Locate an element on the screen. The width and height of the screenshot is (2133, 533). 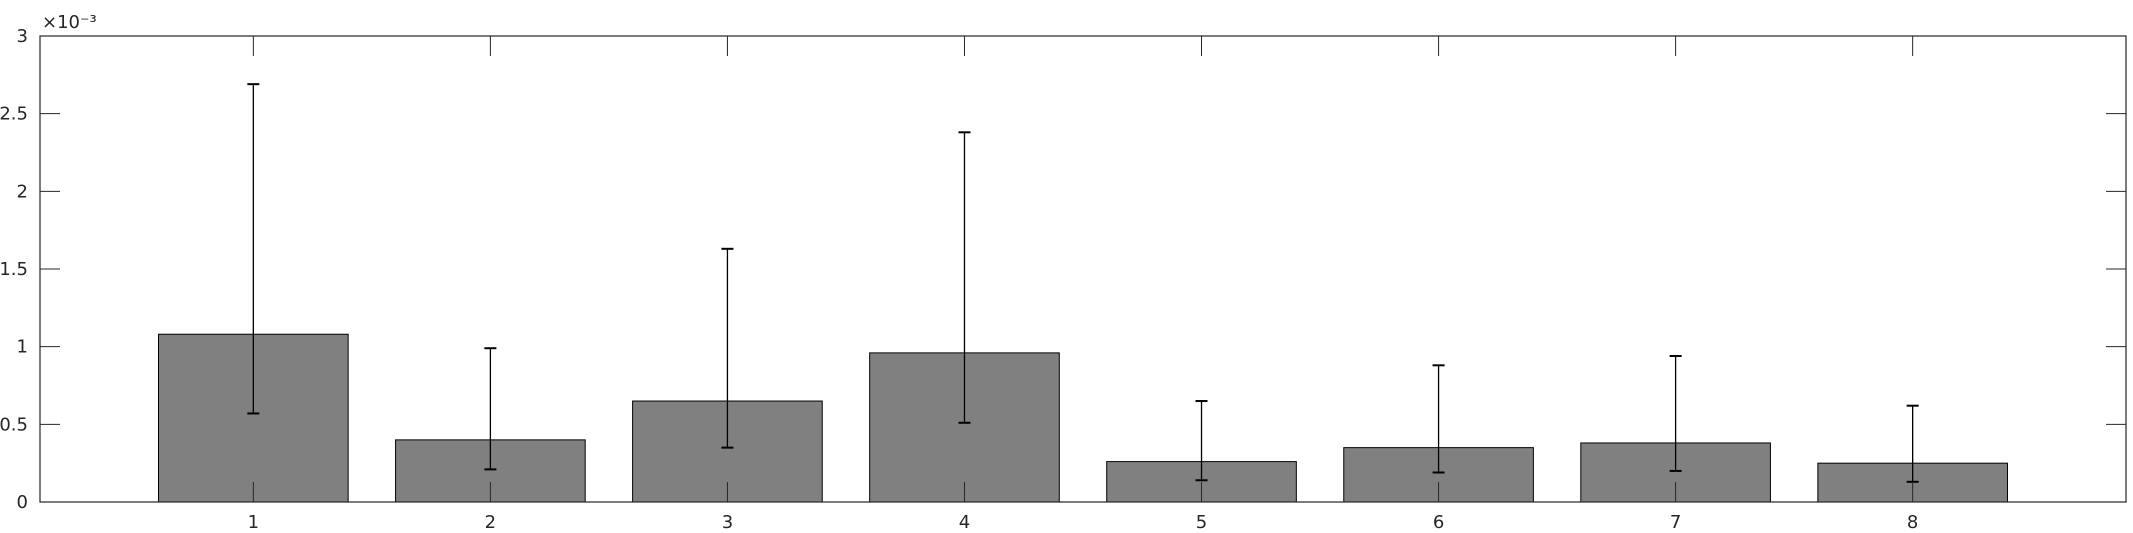
y-tick-label-0: 0 is located at coordinates (22, 502).